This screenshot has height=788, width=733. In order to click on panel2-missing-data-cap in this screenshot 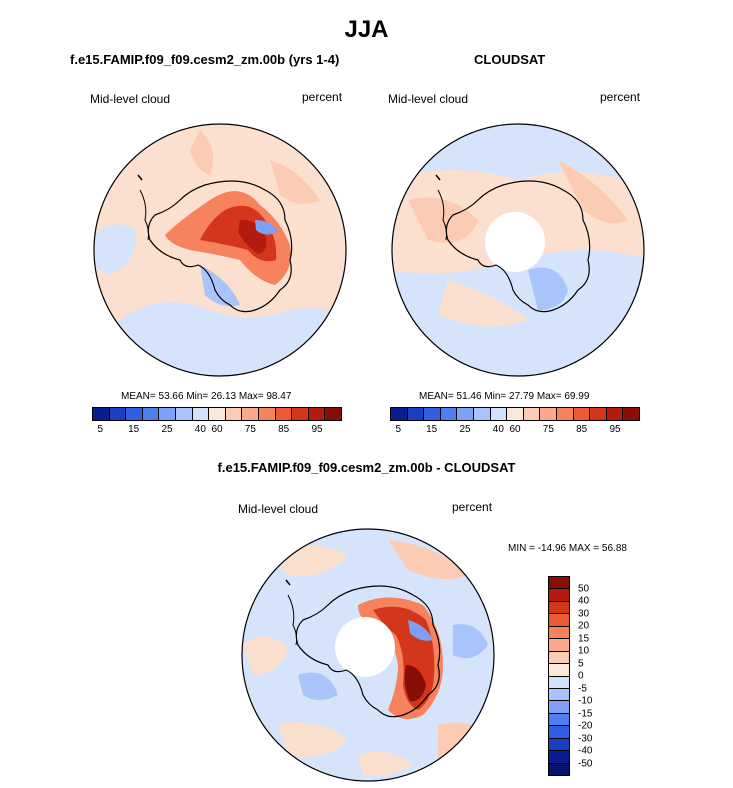, I will do `click(515, 242)`.